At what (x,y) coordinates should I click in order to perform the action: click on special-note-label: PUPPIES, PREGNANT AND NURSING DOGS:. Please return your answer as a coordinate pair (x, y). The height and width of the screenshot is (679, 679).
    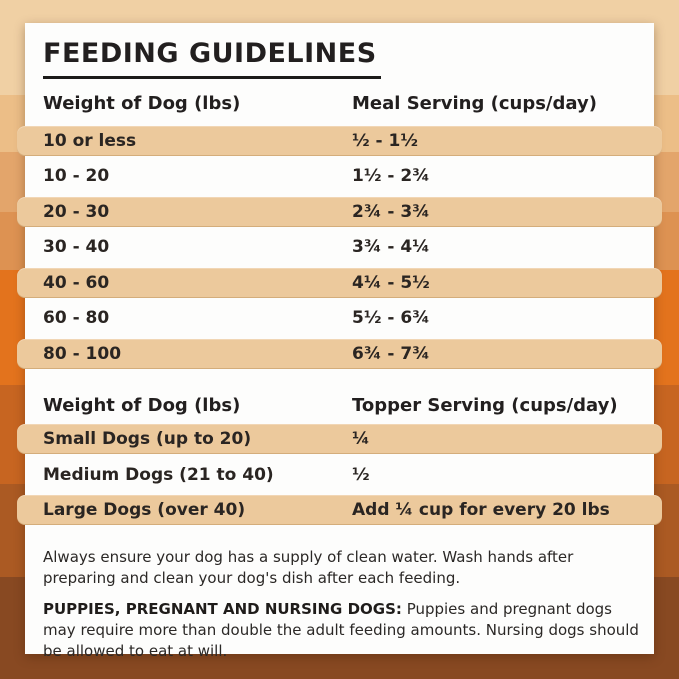
    Looking at the image, I should click on (222, 609).